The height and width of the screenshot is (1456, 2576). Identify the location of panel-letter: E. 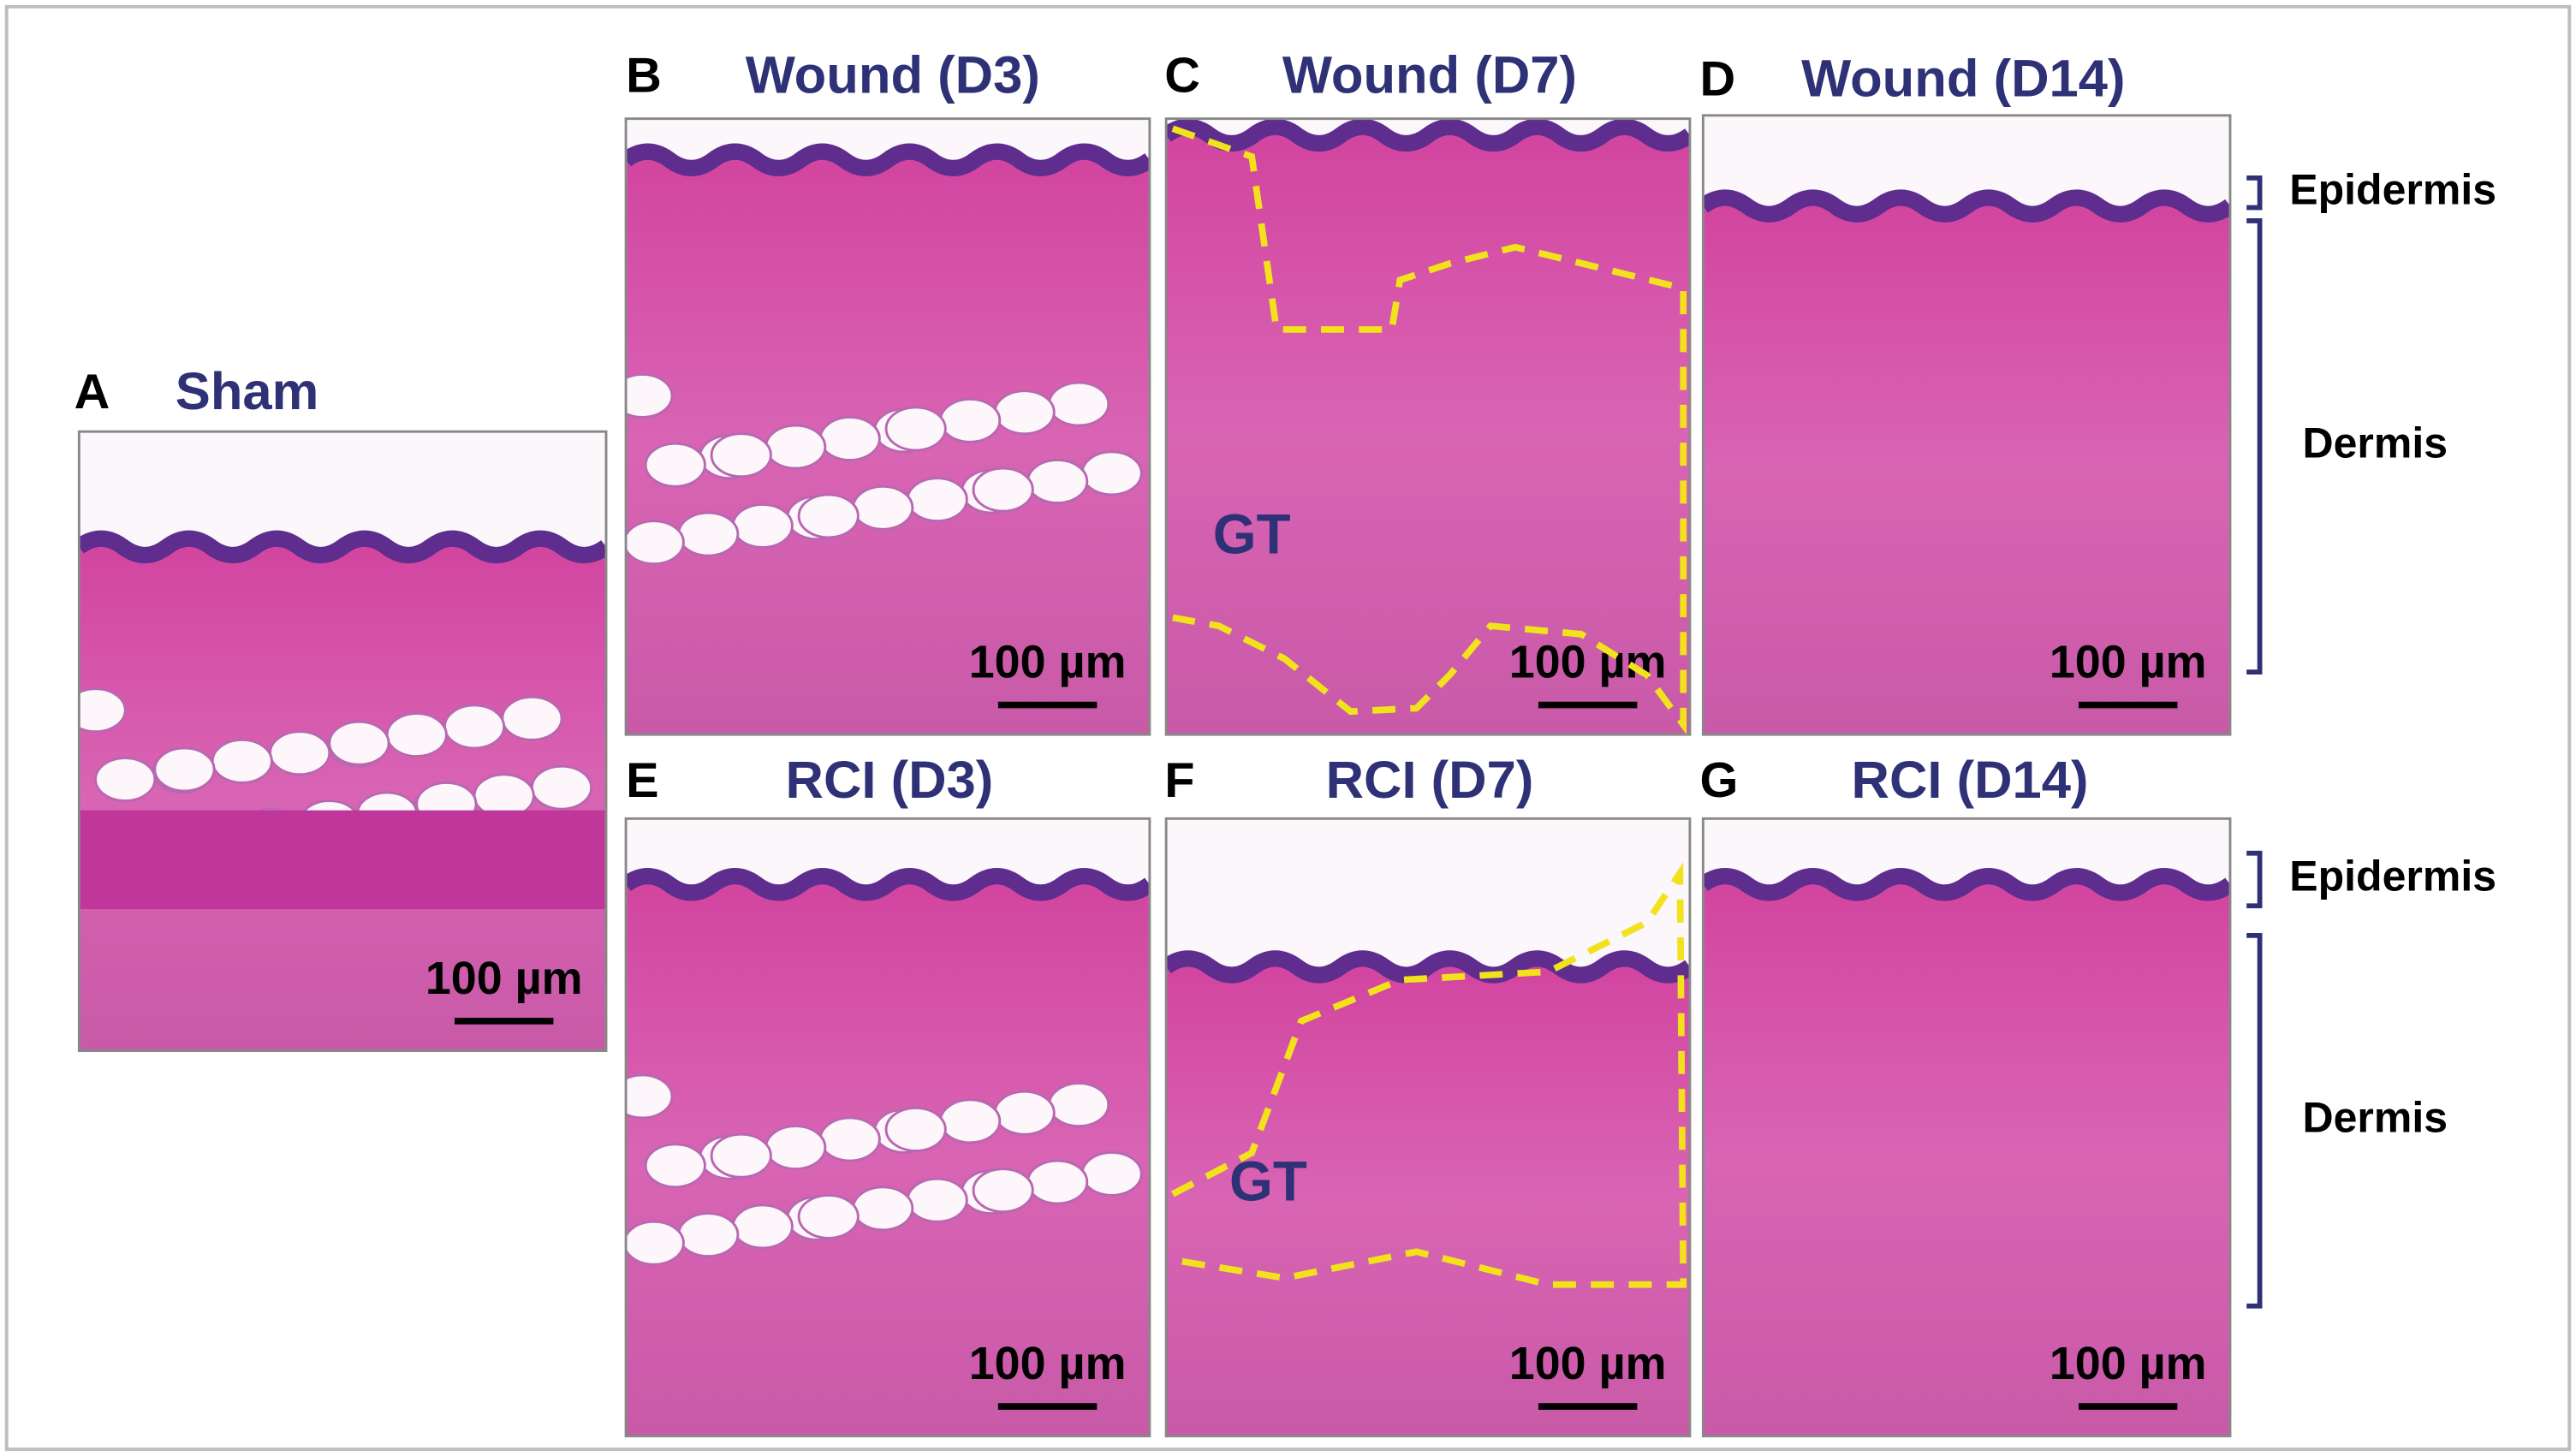
(642, 780).